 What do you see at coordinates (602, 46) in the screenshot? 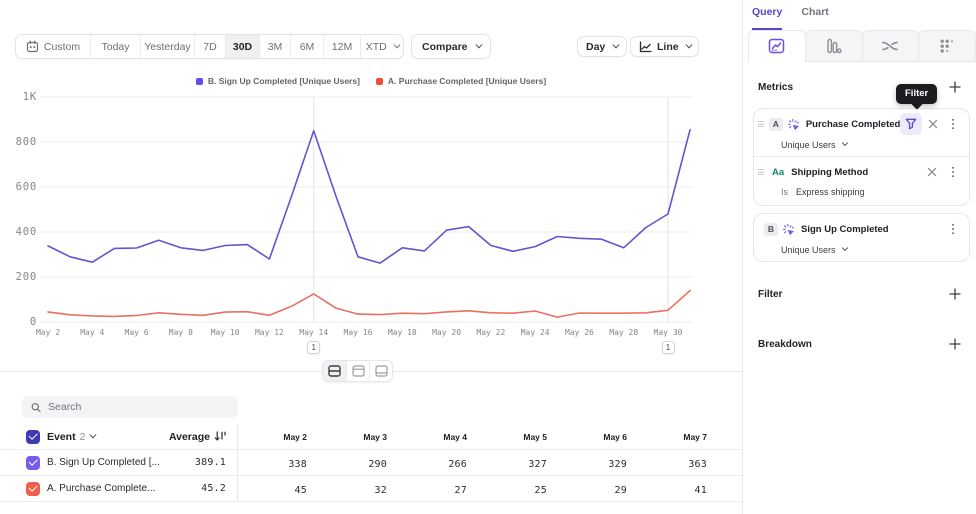
I see `interval-button: Day` at bounding box center [602, 46].